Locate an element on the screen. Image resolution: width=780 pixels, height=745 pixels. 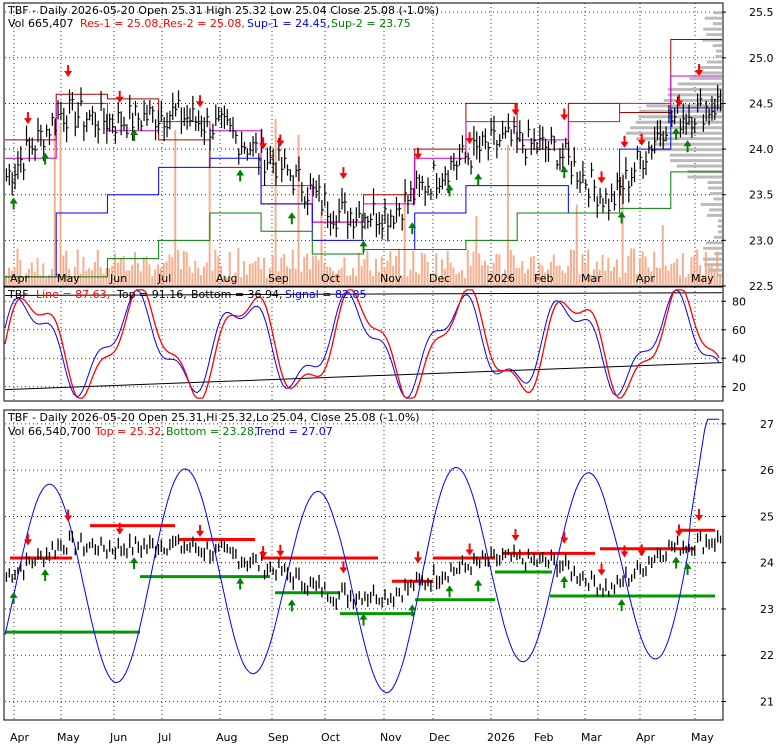
y-tick-label: 60 is located at coordinates (739, 330).